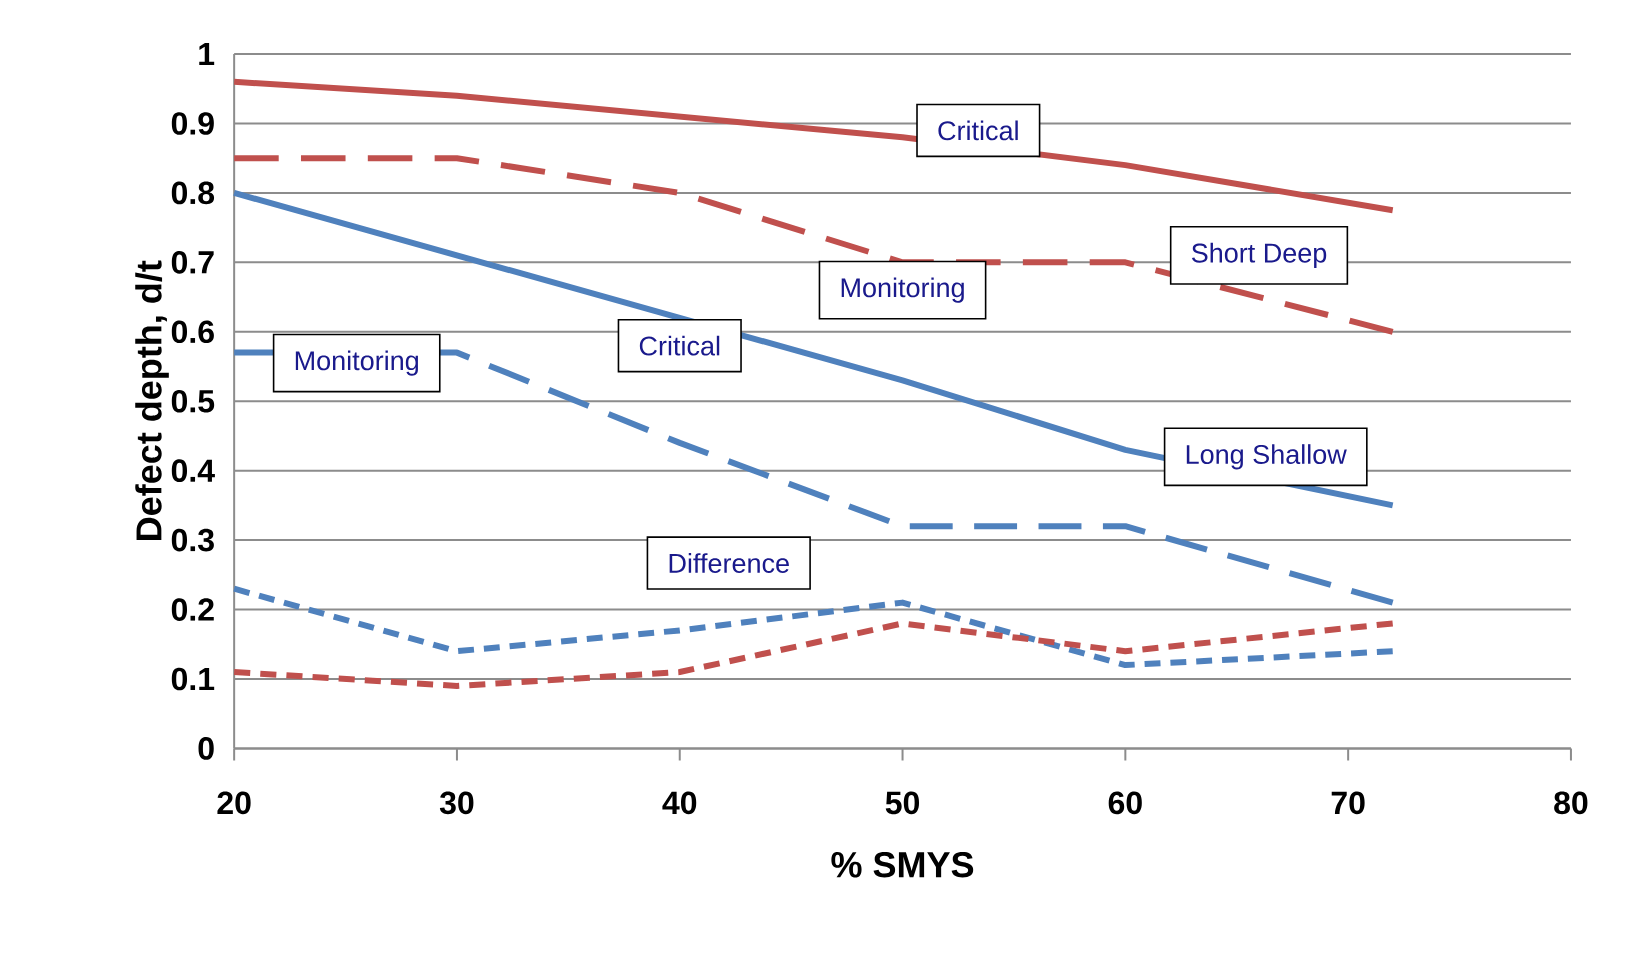 The height and width of the screenshot is (963, 1641). Describe the element at coordinates (679, 803) in the screenshot. I see `x-tick-label: 40` at that location.